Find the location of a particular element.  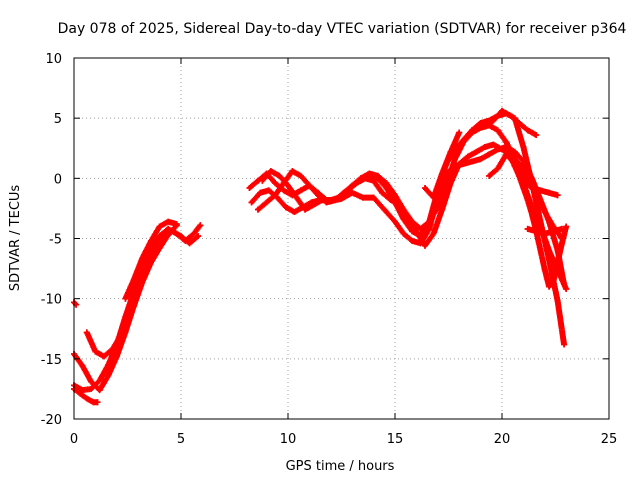

x-tick-label: 0 is located at coordinates (74, 439).